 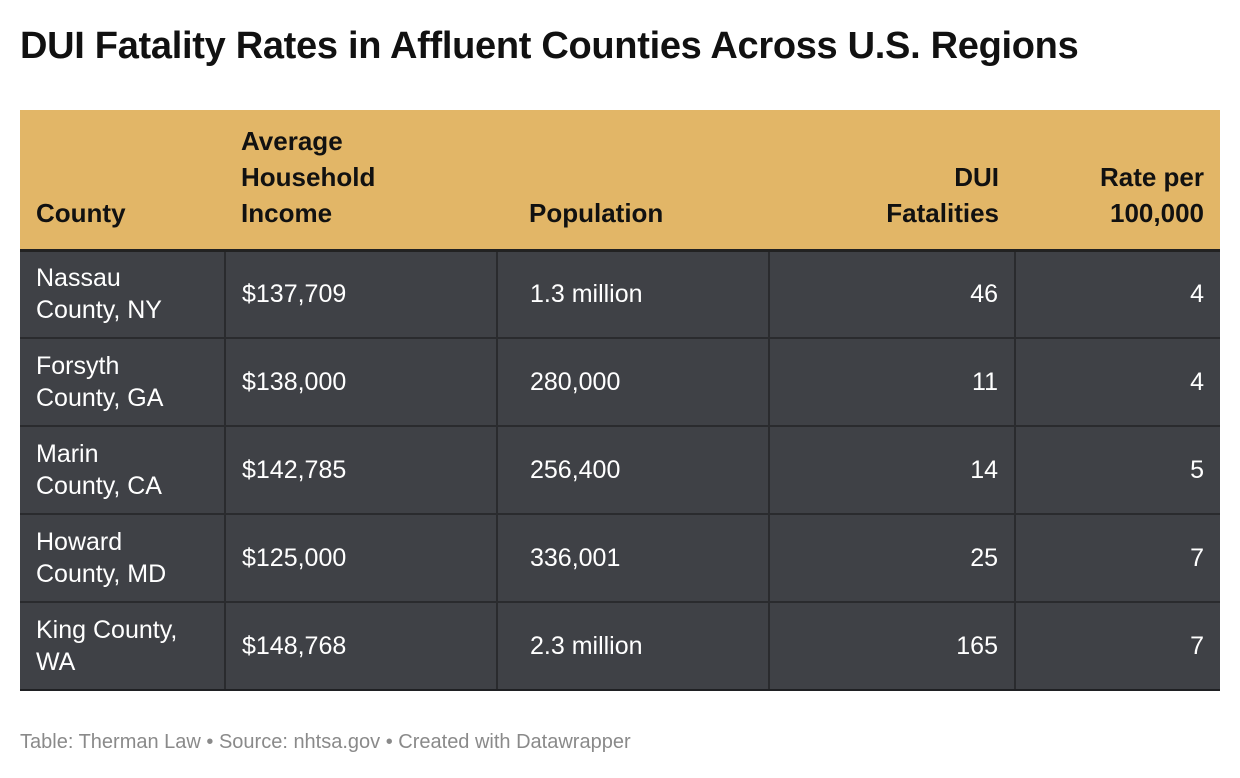 I want to click on header-line: Population, so click(x=596, y=212).